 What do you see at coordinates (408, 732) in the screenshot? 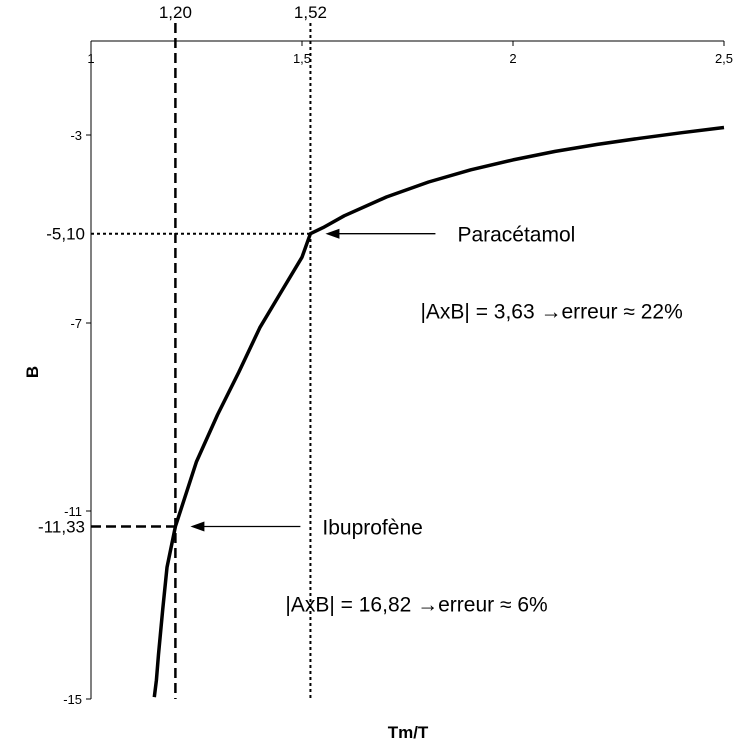
I see `x-axis-title: Tm/T` at bounding box center [408, 732].